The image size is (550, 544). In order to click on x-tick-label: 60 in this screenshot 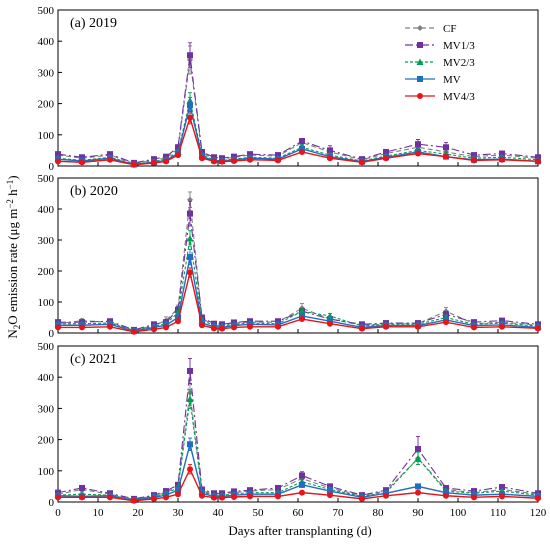, I will do `click(299, 513)`.